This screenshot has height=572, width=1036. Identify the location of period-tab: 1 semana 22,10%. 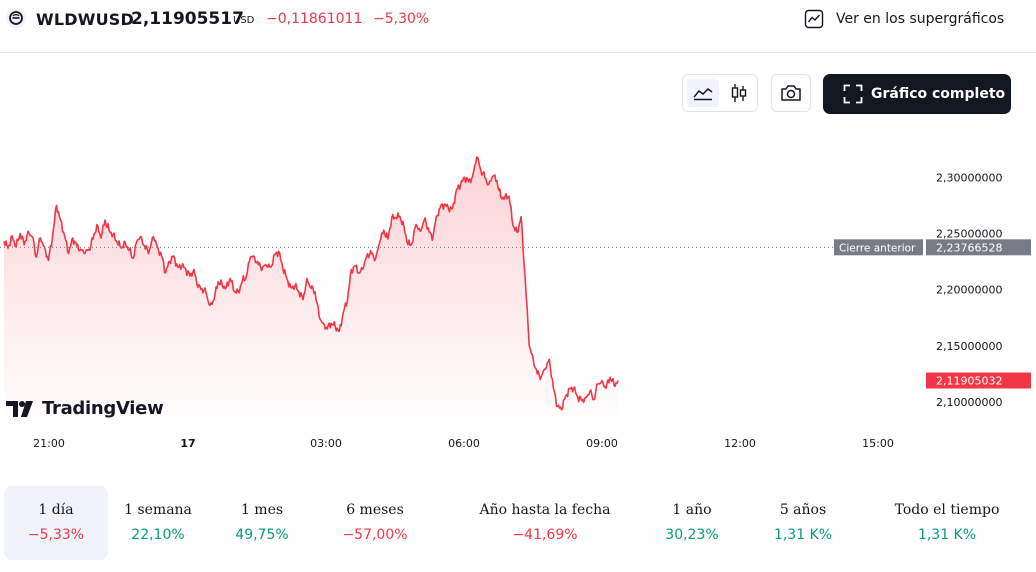
(158, 523).